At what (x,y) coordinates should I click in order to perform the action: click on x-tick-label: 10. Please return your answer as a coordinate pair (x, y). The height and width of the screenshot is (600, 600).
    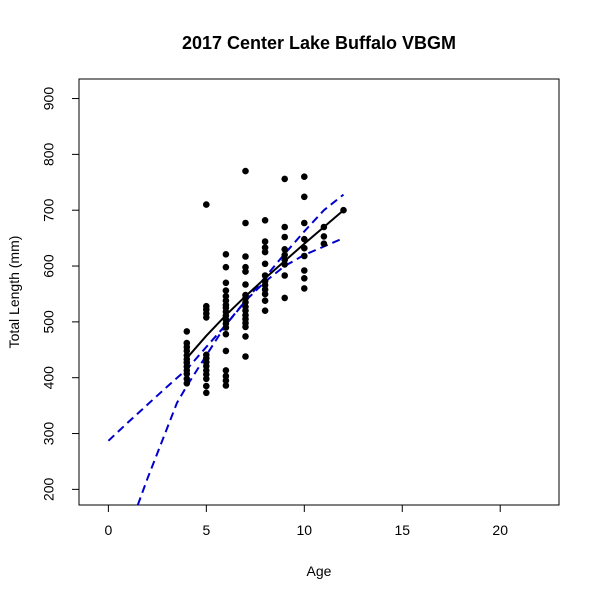
    Looking at the image, I should click on (305, 530).